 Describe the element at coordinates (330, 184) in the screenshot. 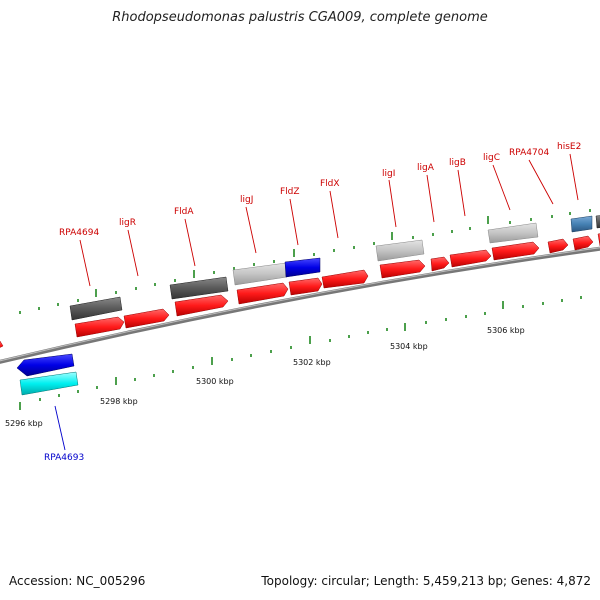

I see `gene-label-fldx: FldX` at that location.